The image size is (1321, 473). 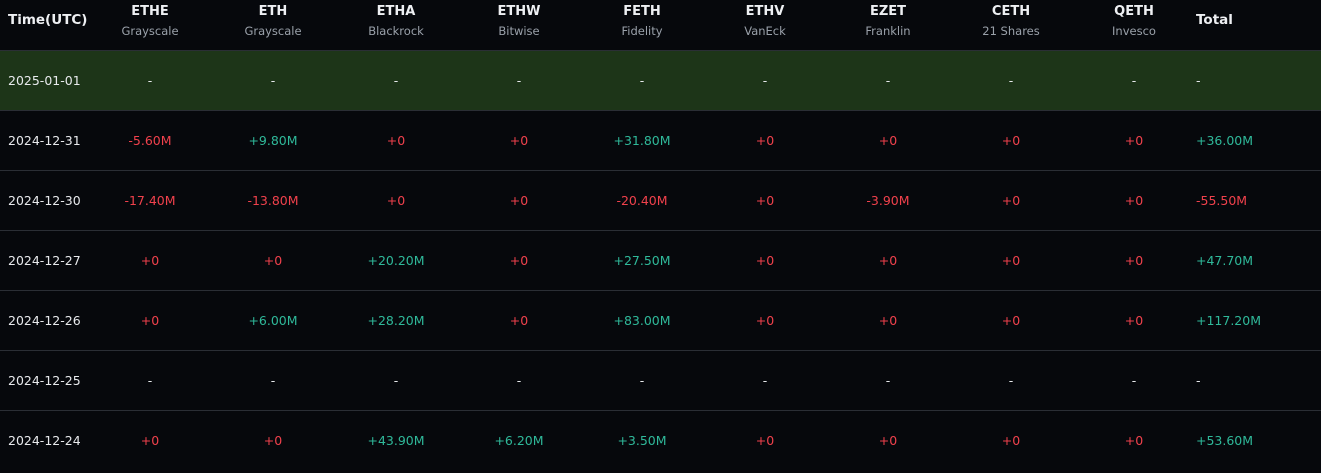 I want to click on flow-value-feth: +31.80M, so click(x=642, y=140).